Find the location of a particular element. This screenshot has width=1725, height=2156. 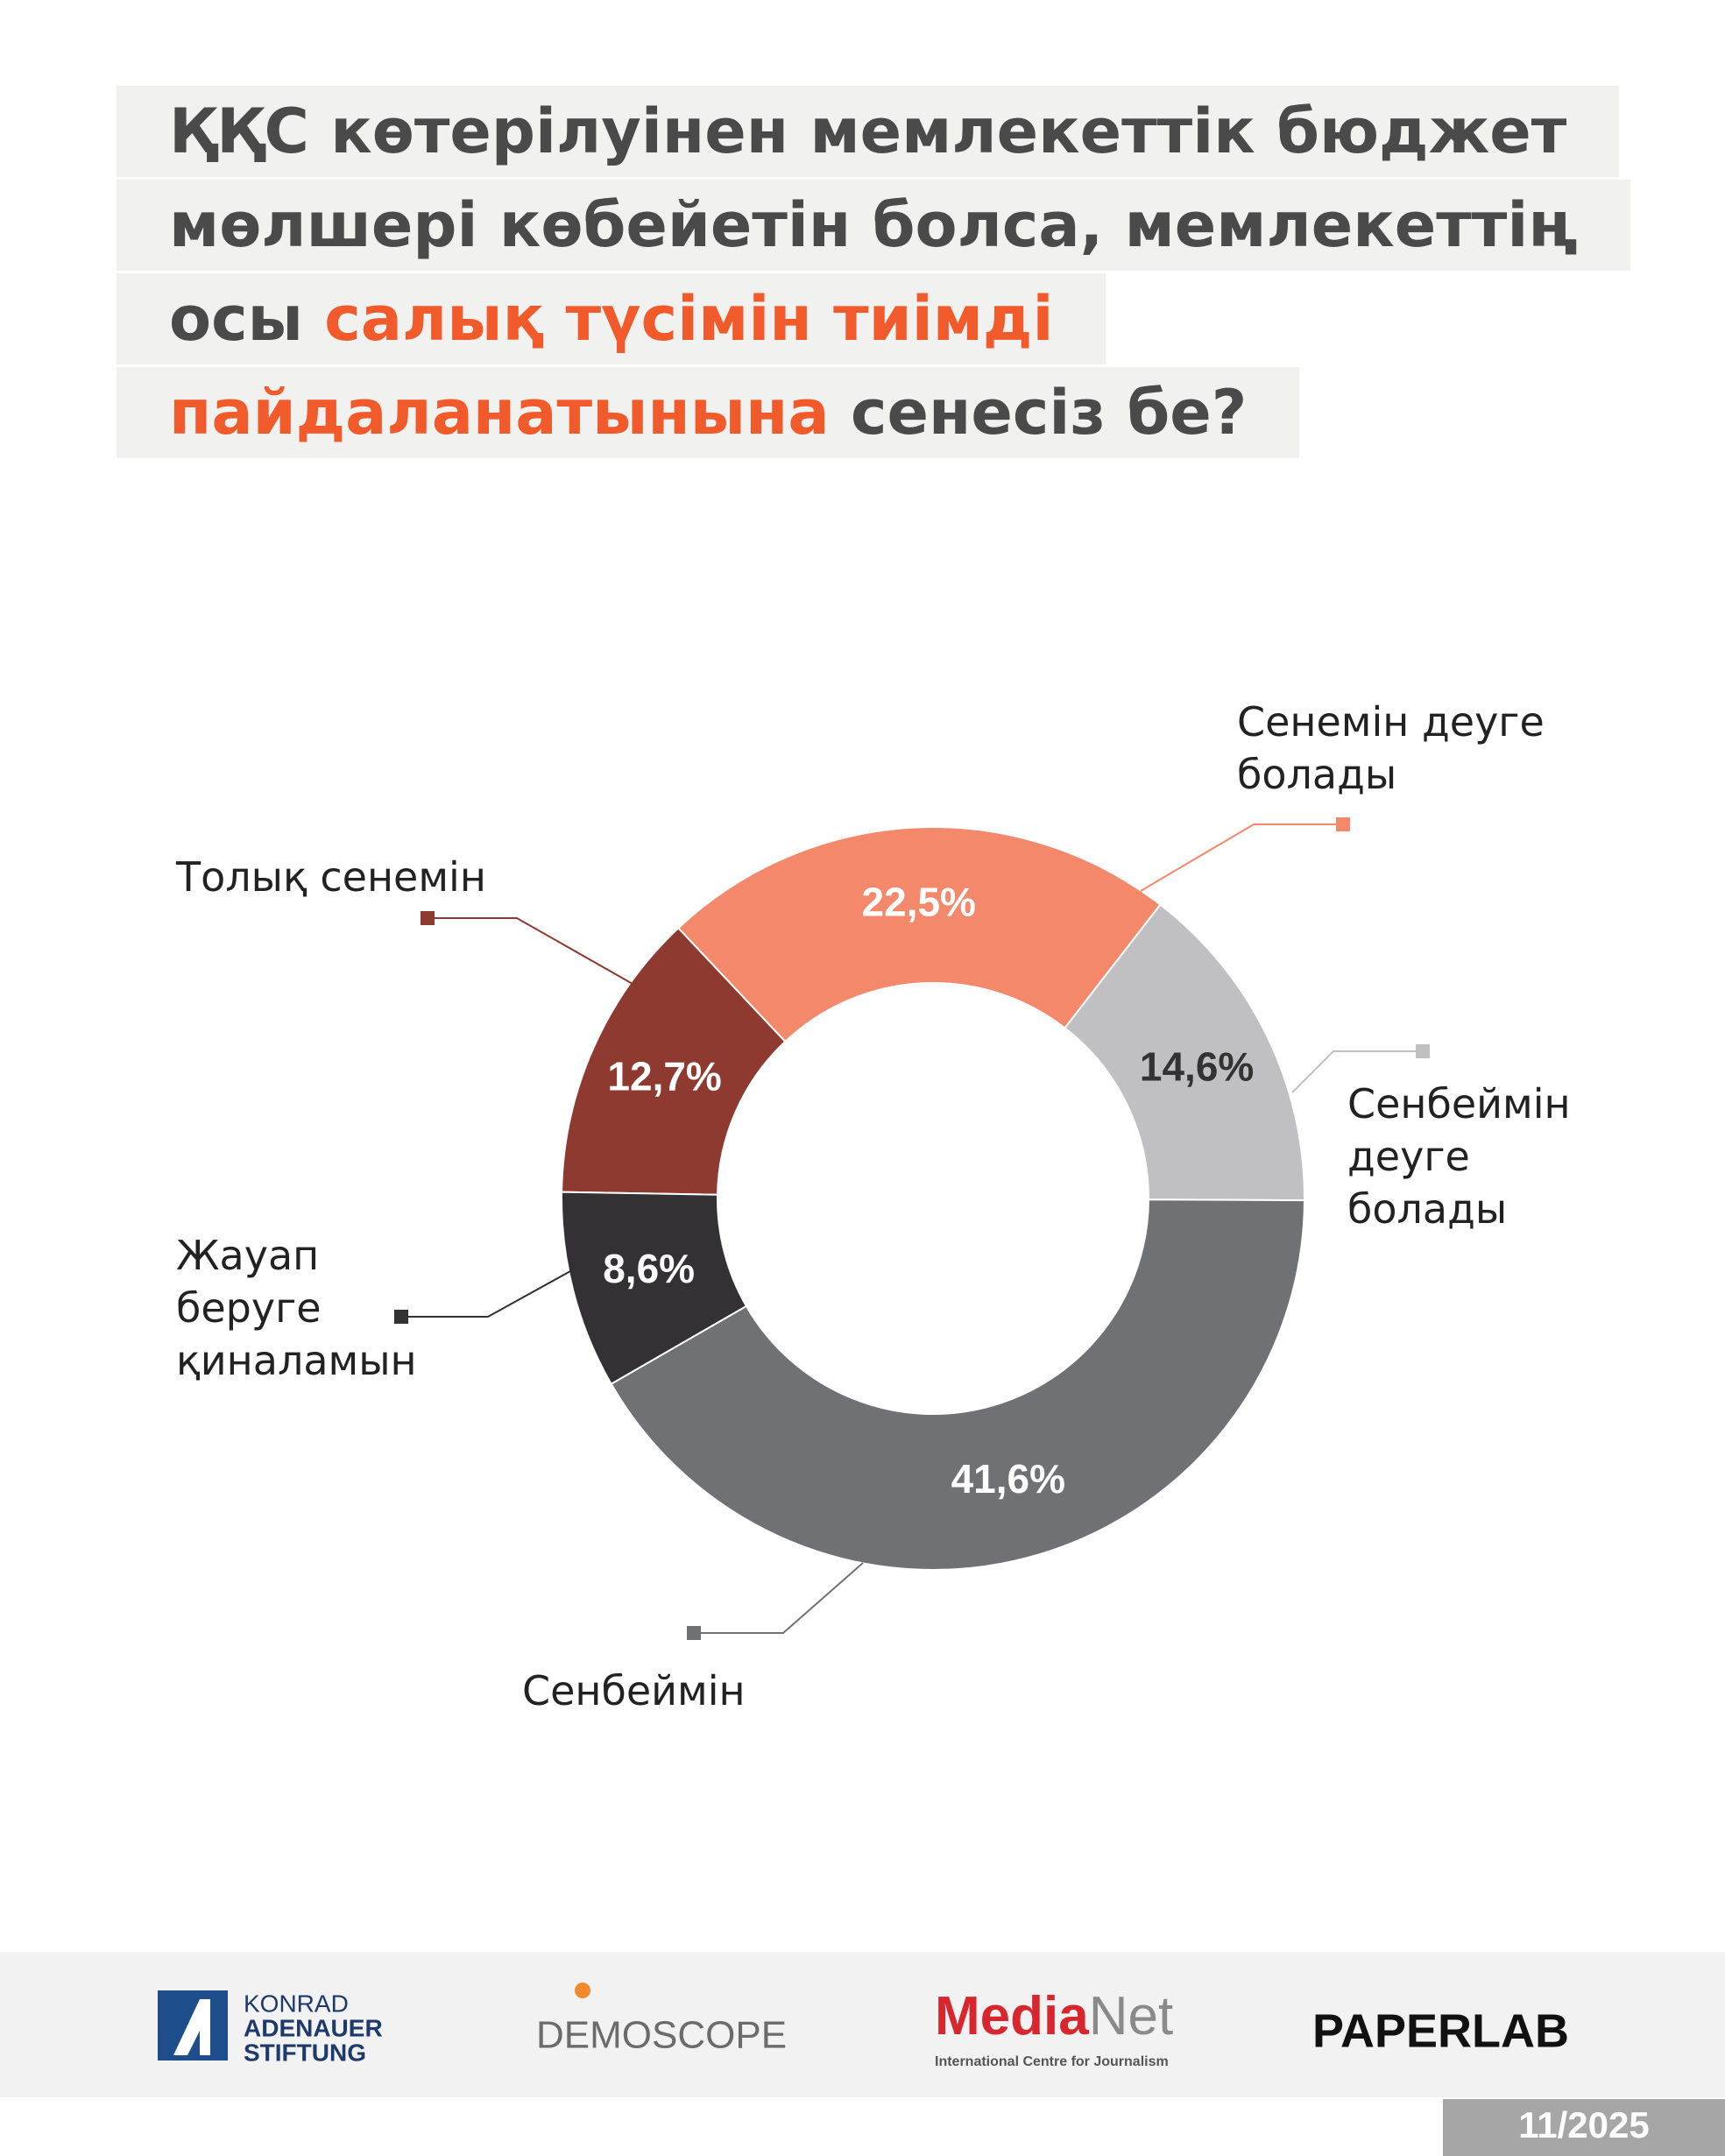

value-label: 8,6% is located at coordinates (649, 1269).